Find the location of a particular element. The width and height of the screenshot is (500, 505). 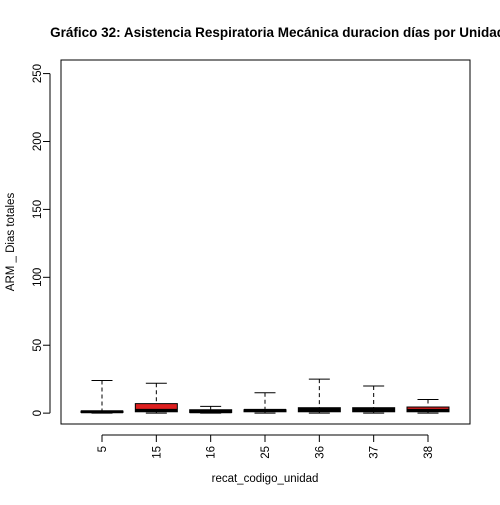

y-tick-label: 250 is located at coordinates (38, 73).